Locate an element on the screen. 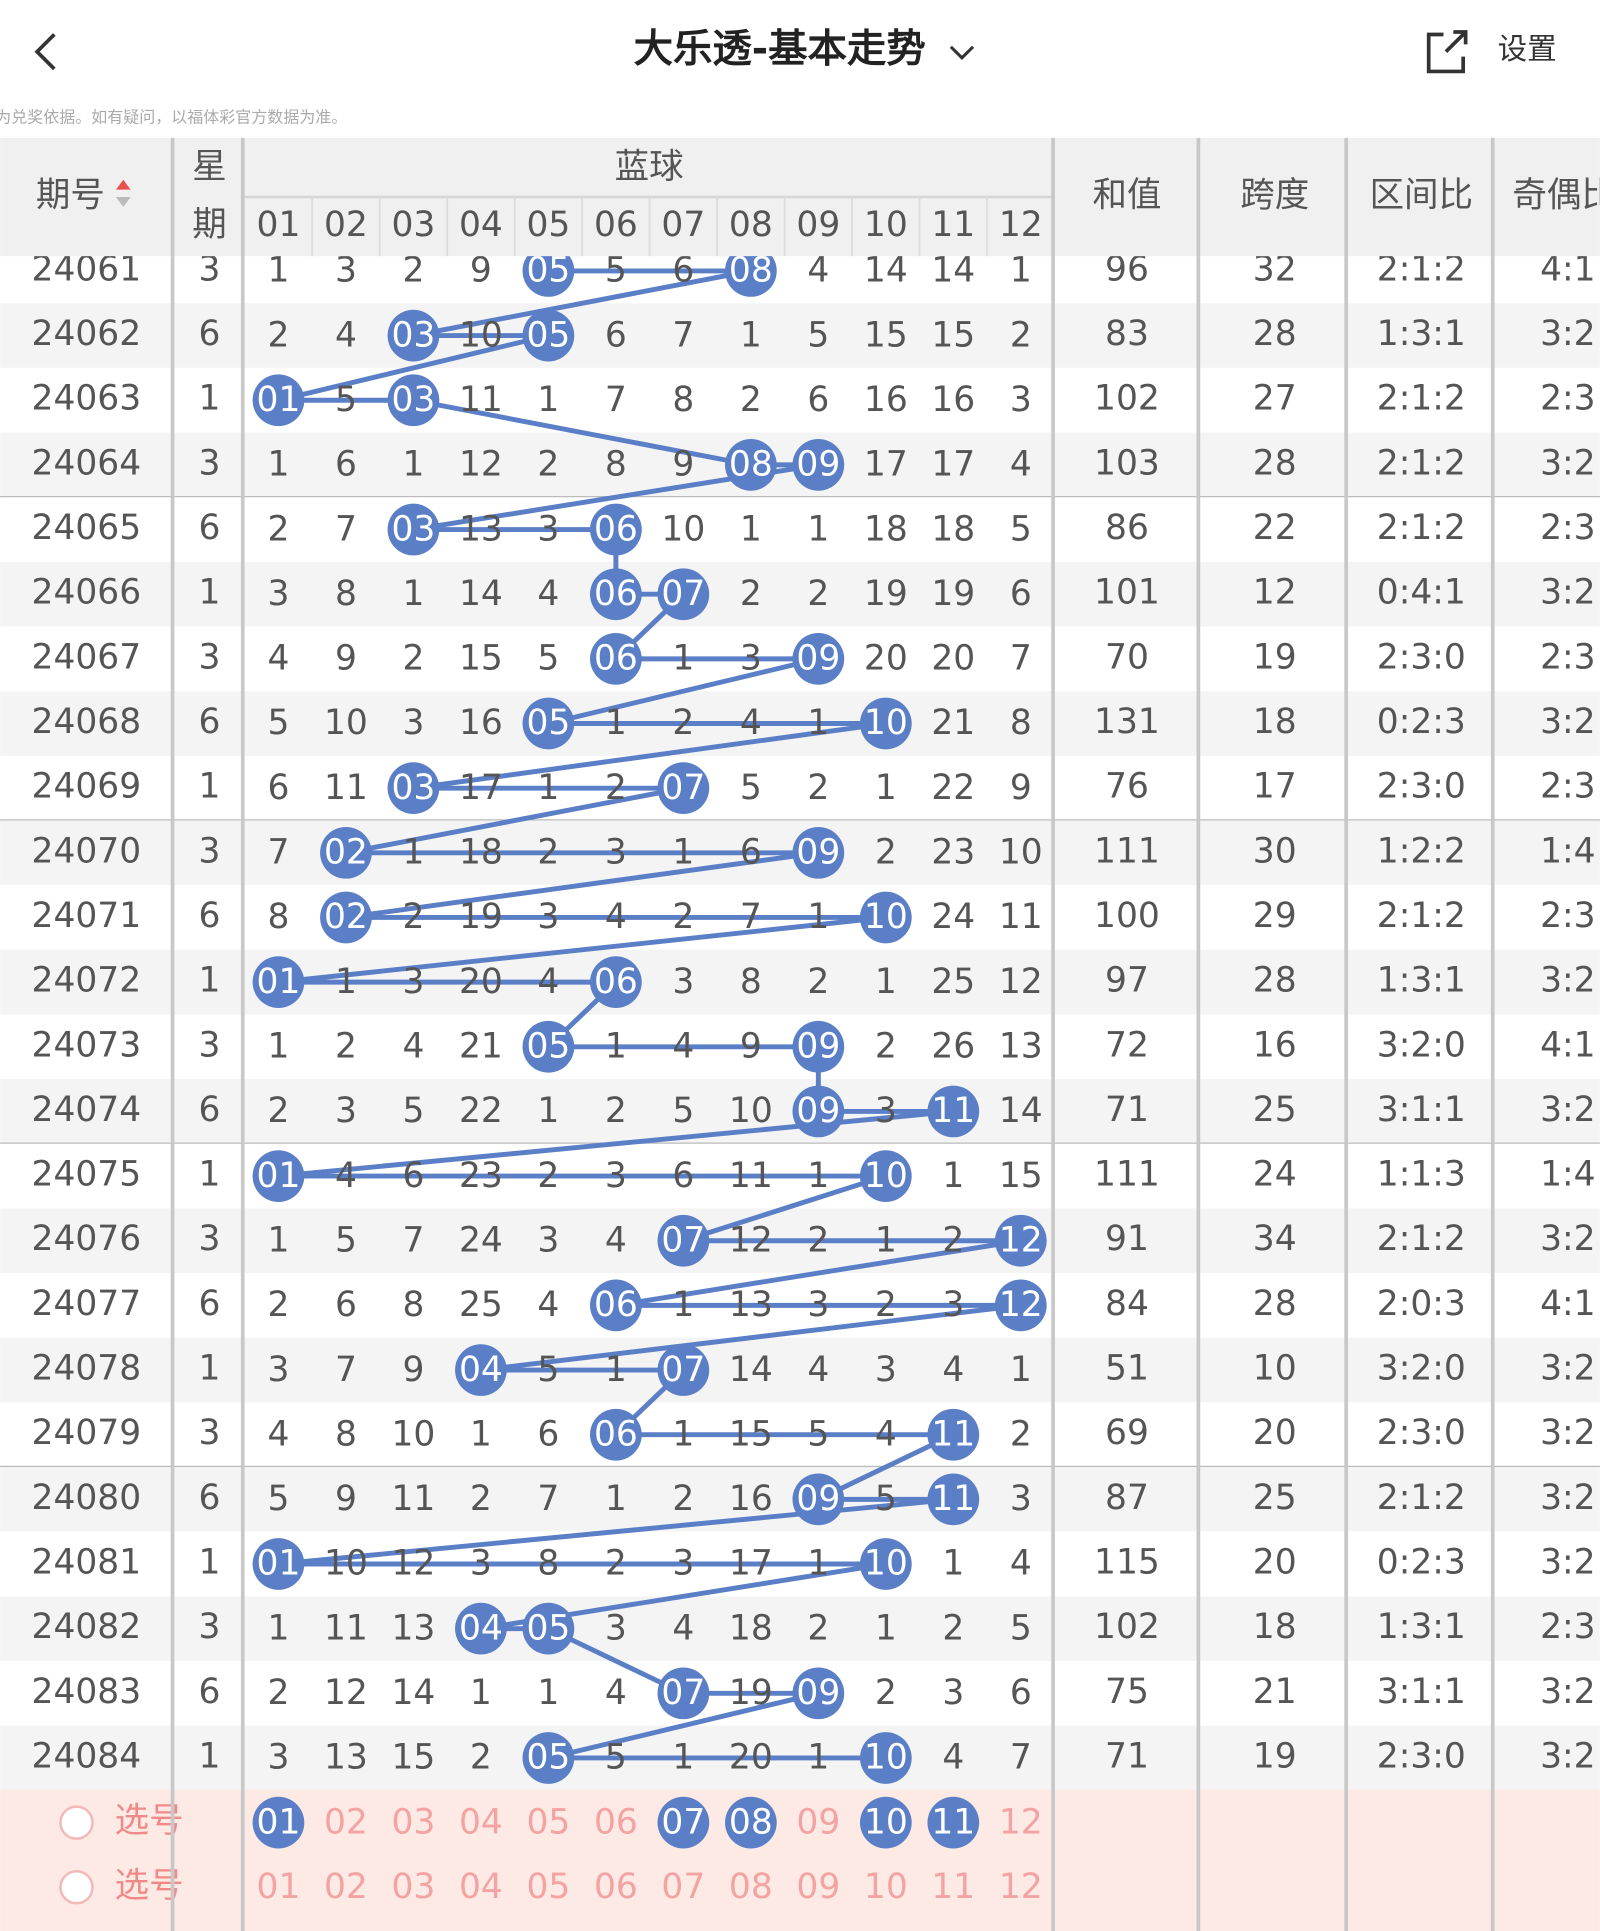 This screenshot has height=1931, width=1600. settings-button: 设置 is located at coordinates (1527, 49).